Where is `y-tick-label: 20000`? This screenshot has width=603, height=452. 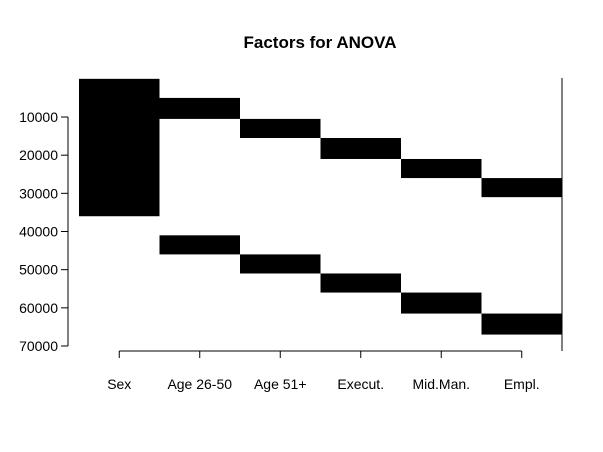
y-tick-label: 20000 is located at coordinates (38, 155).